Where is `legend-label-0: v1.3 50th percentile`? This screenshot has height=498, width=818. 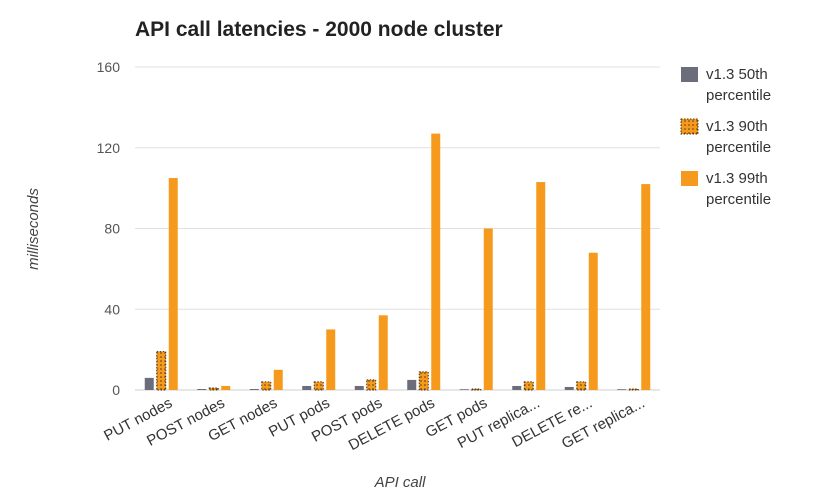
legend-label-0: v1.3 50th percentile is located at coordinates (738, 85).